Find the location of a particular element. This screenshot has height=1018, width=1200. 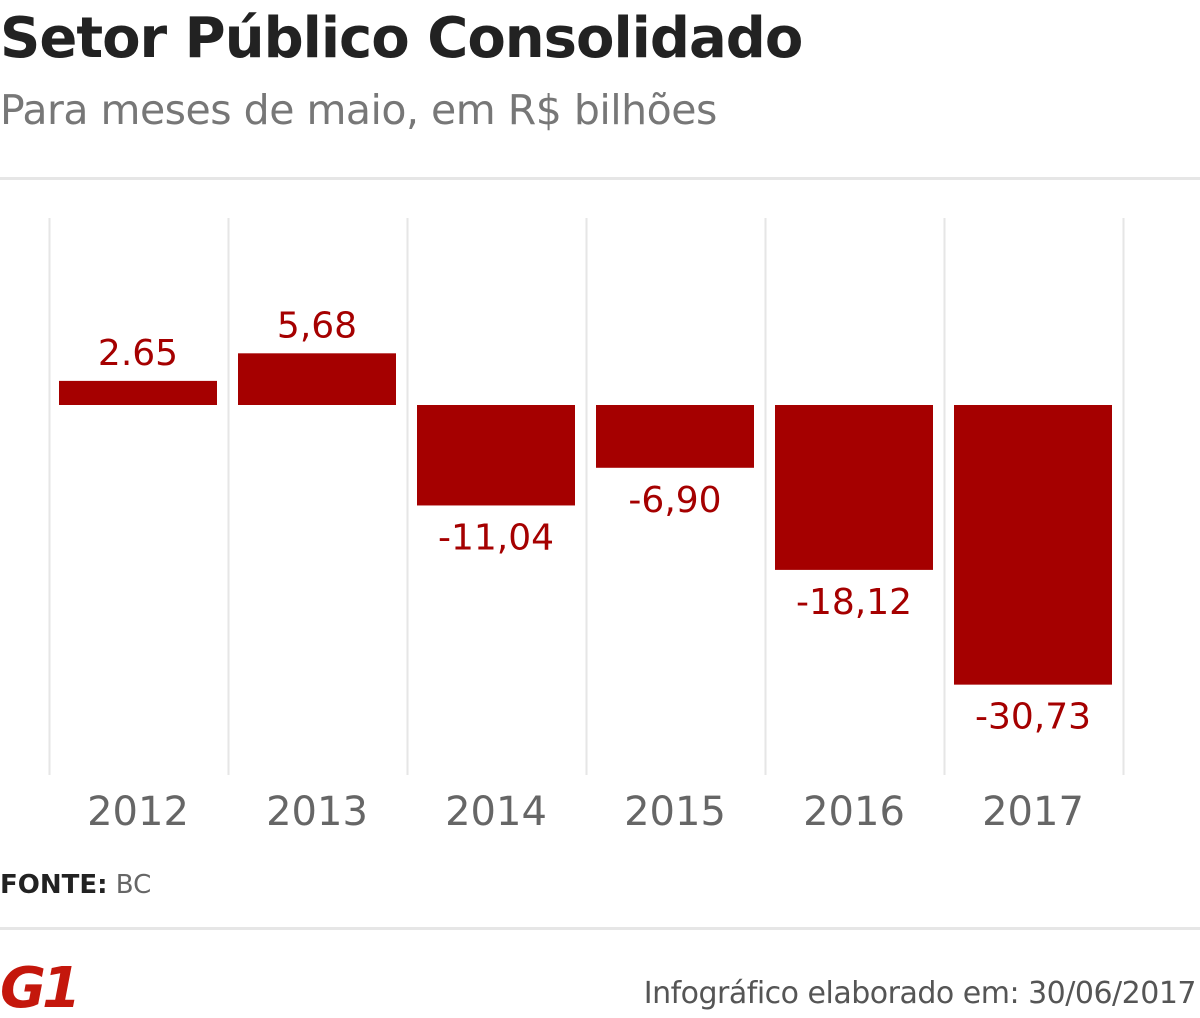

bar-2014 is located at coordinates (496, 455).